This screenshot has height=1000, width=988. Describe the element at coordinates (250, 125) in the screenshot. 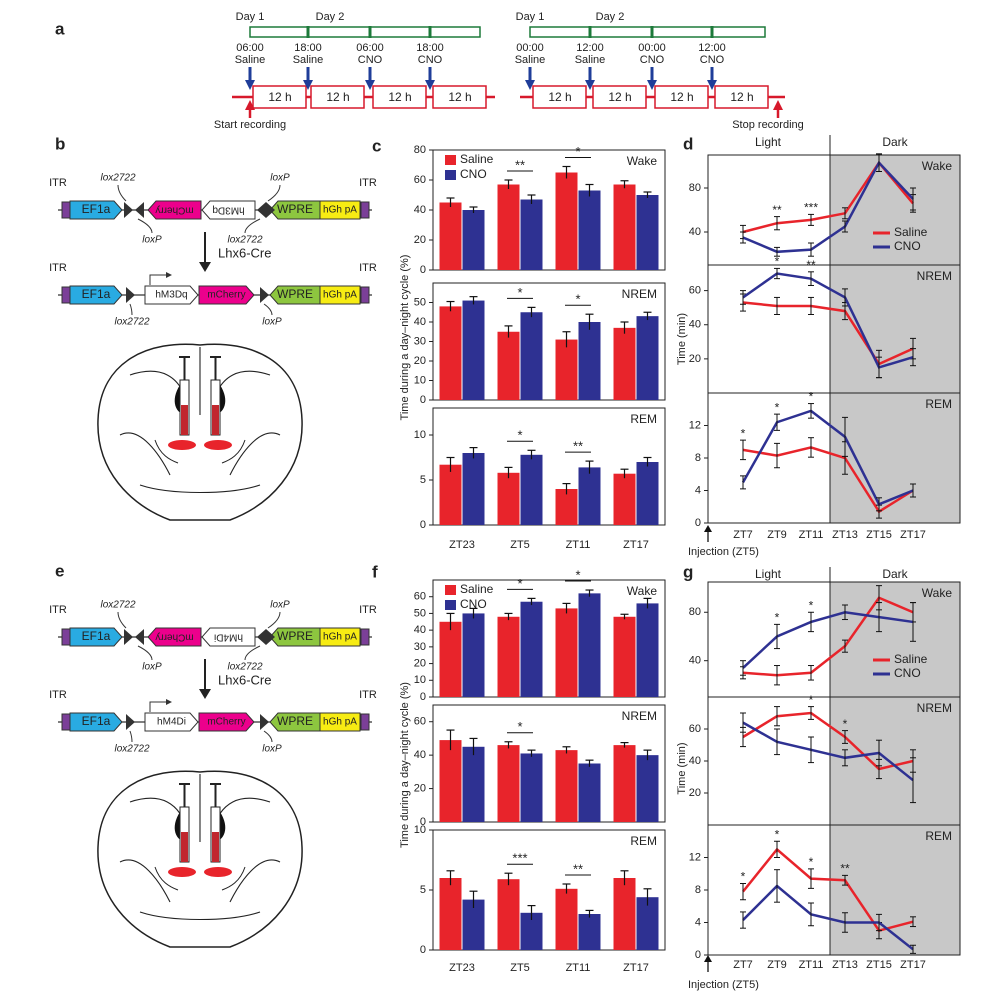

I see `recording-label: Start recording` at that location.